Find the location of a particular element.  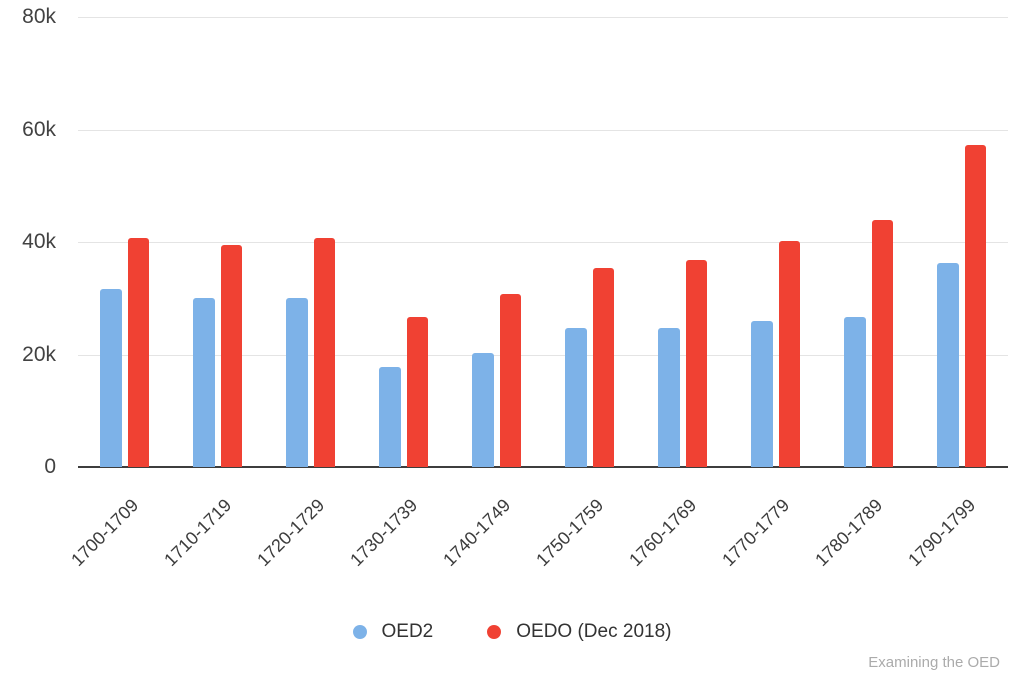

x-axis-category-label: 1790-1799 is located at coordinates (942, 533).